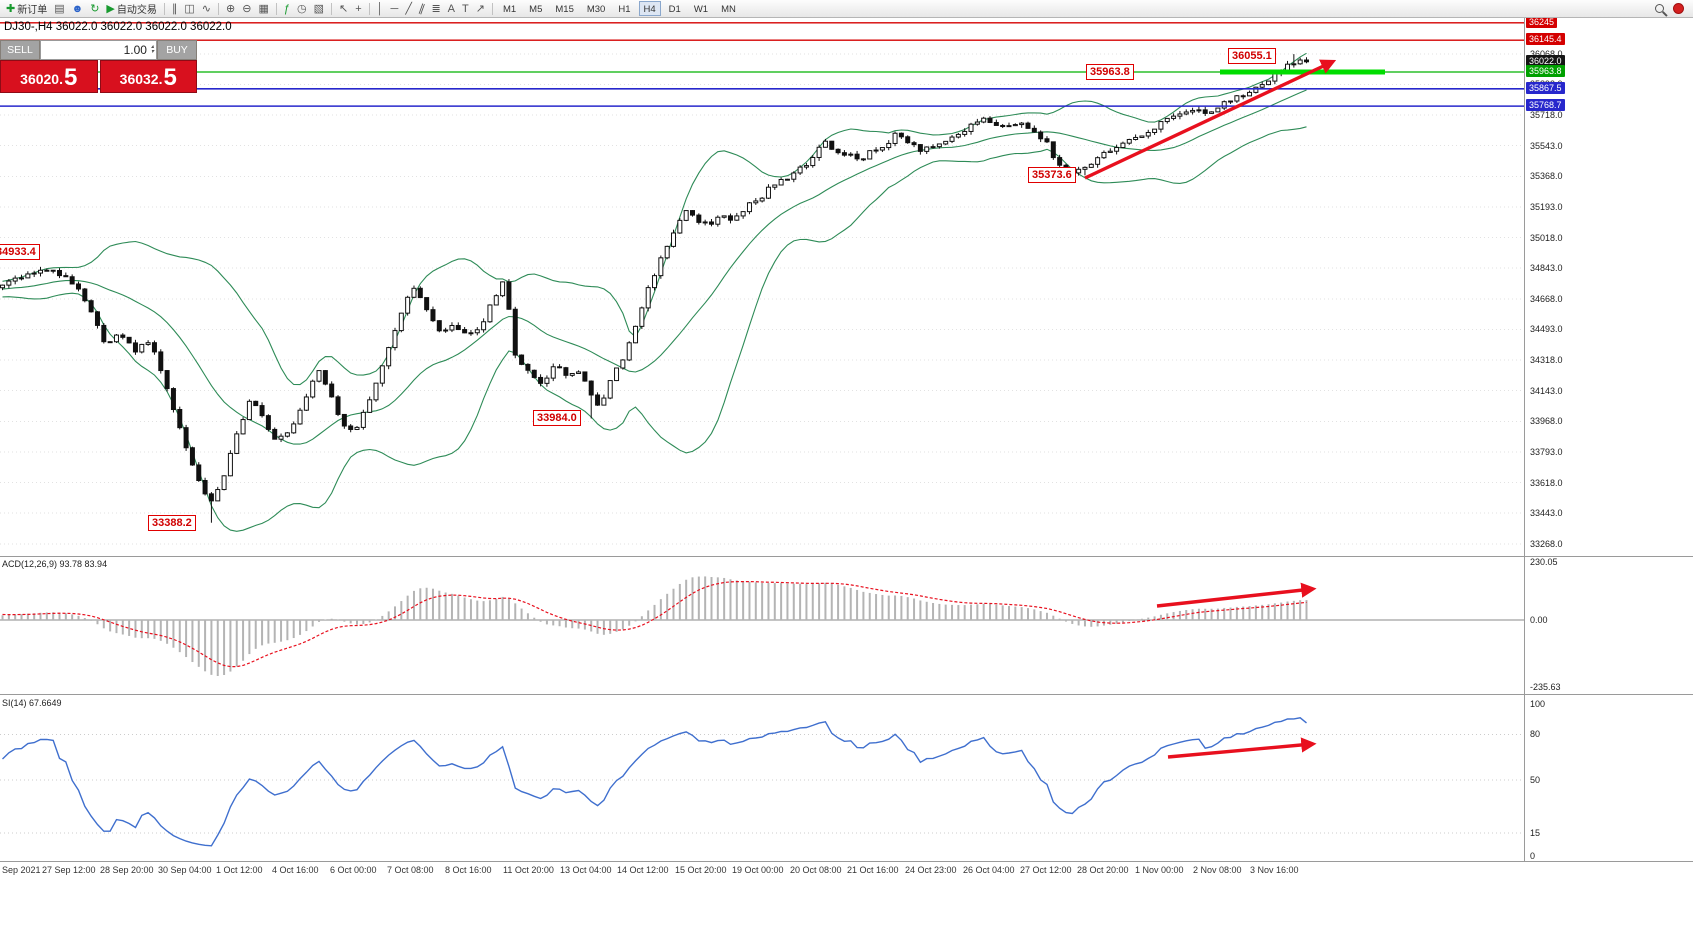 This screenshot has width=1693, height=940. What do you see at coordinates (1546, 451) in the screenshot?
I see `price-axis-label: 33793.0` at bounding box center [1546, 451].